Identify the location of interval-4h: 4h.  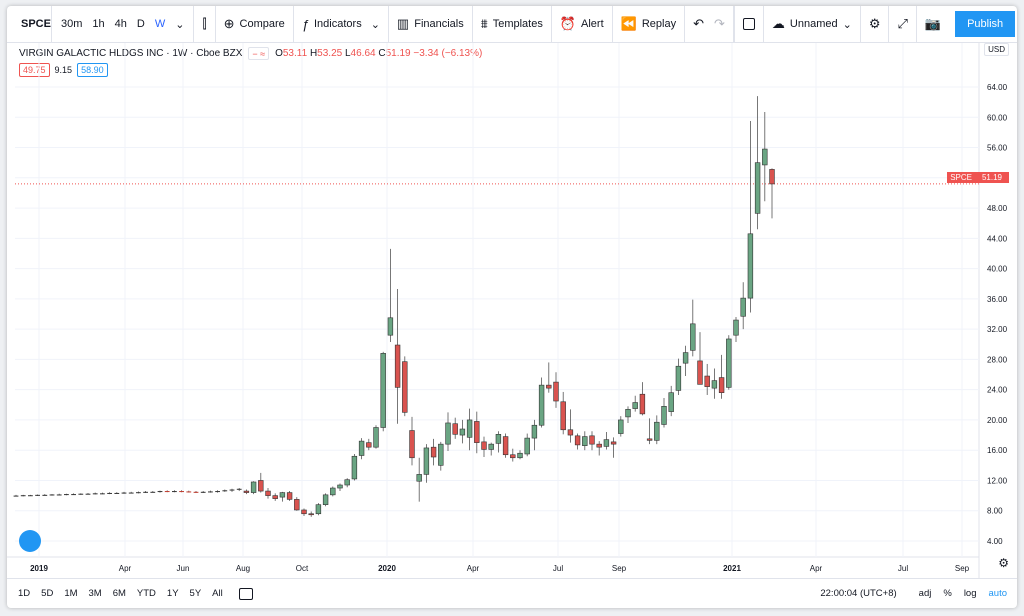
(120, 24).